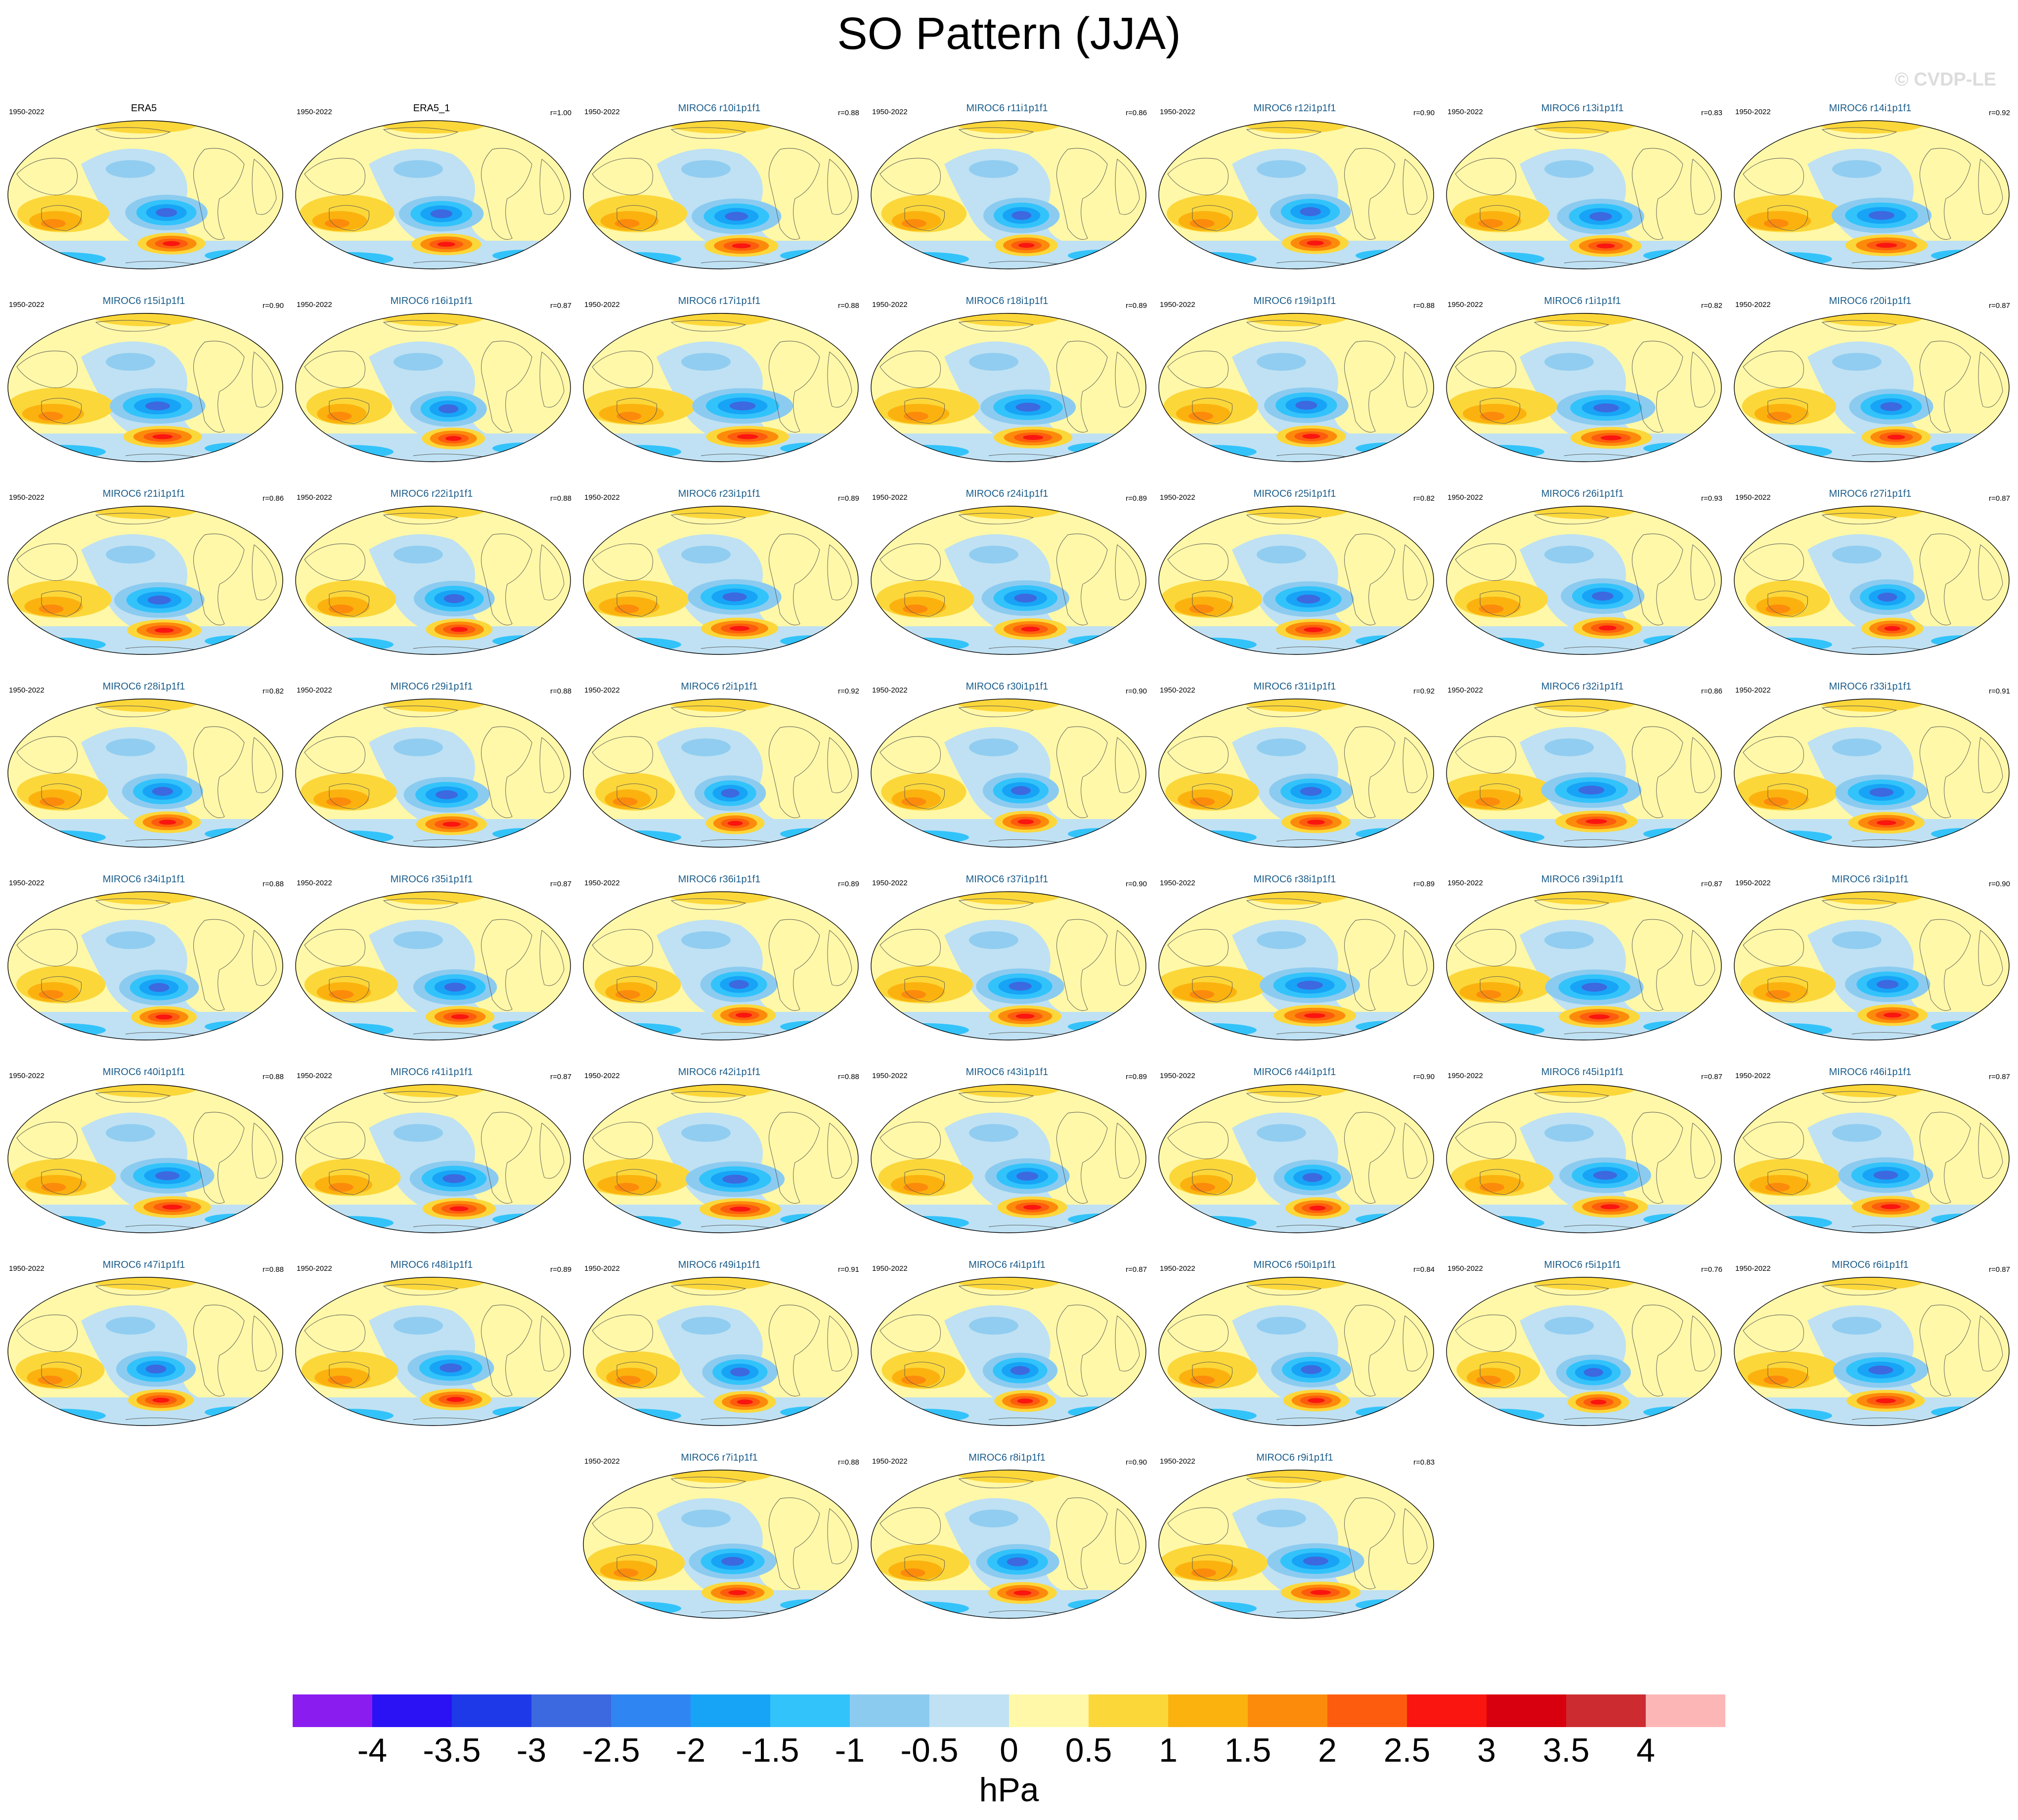 This screenshot has height=1820, width=2018. I want to click on panel-title: MIROC6 r31i1p1f1, so click(1294, 686).